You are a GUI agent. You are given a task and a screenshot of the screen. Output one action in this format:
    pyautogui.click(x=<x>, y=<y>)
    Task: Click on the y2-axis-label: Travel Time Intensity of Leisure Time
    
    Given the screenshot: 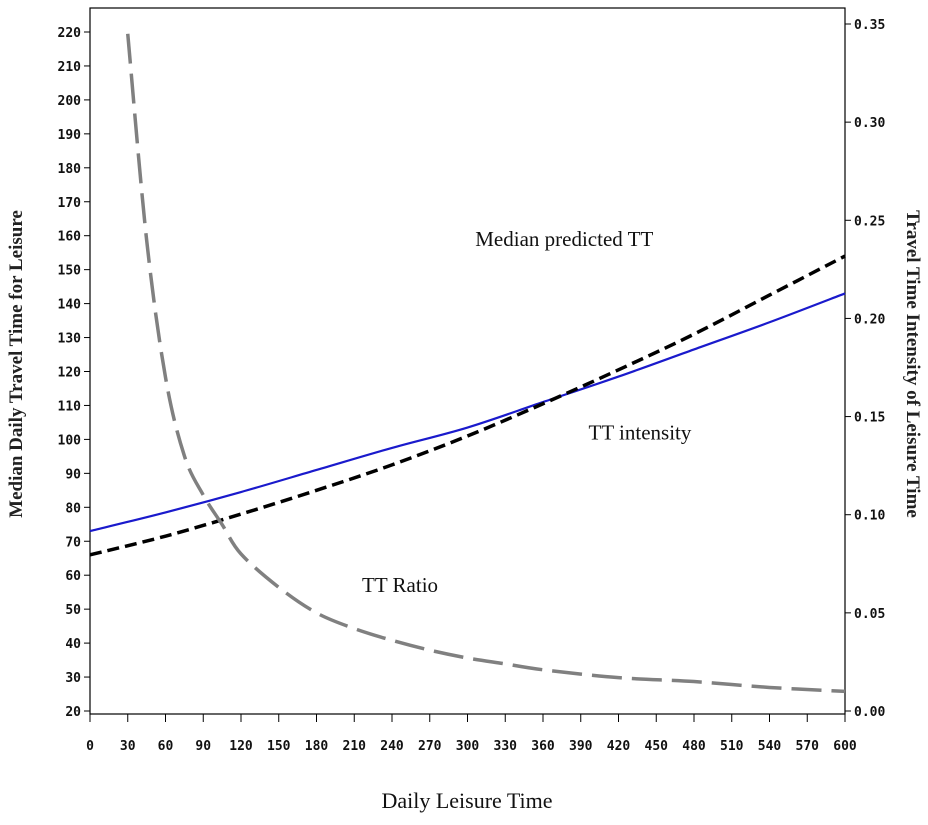 What is the action you would take?
    pyautogui.click(x=912, y=364)
    